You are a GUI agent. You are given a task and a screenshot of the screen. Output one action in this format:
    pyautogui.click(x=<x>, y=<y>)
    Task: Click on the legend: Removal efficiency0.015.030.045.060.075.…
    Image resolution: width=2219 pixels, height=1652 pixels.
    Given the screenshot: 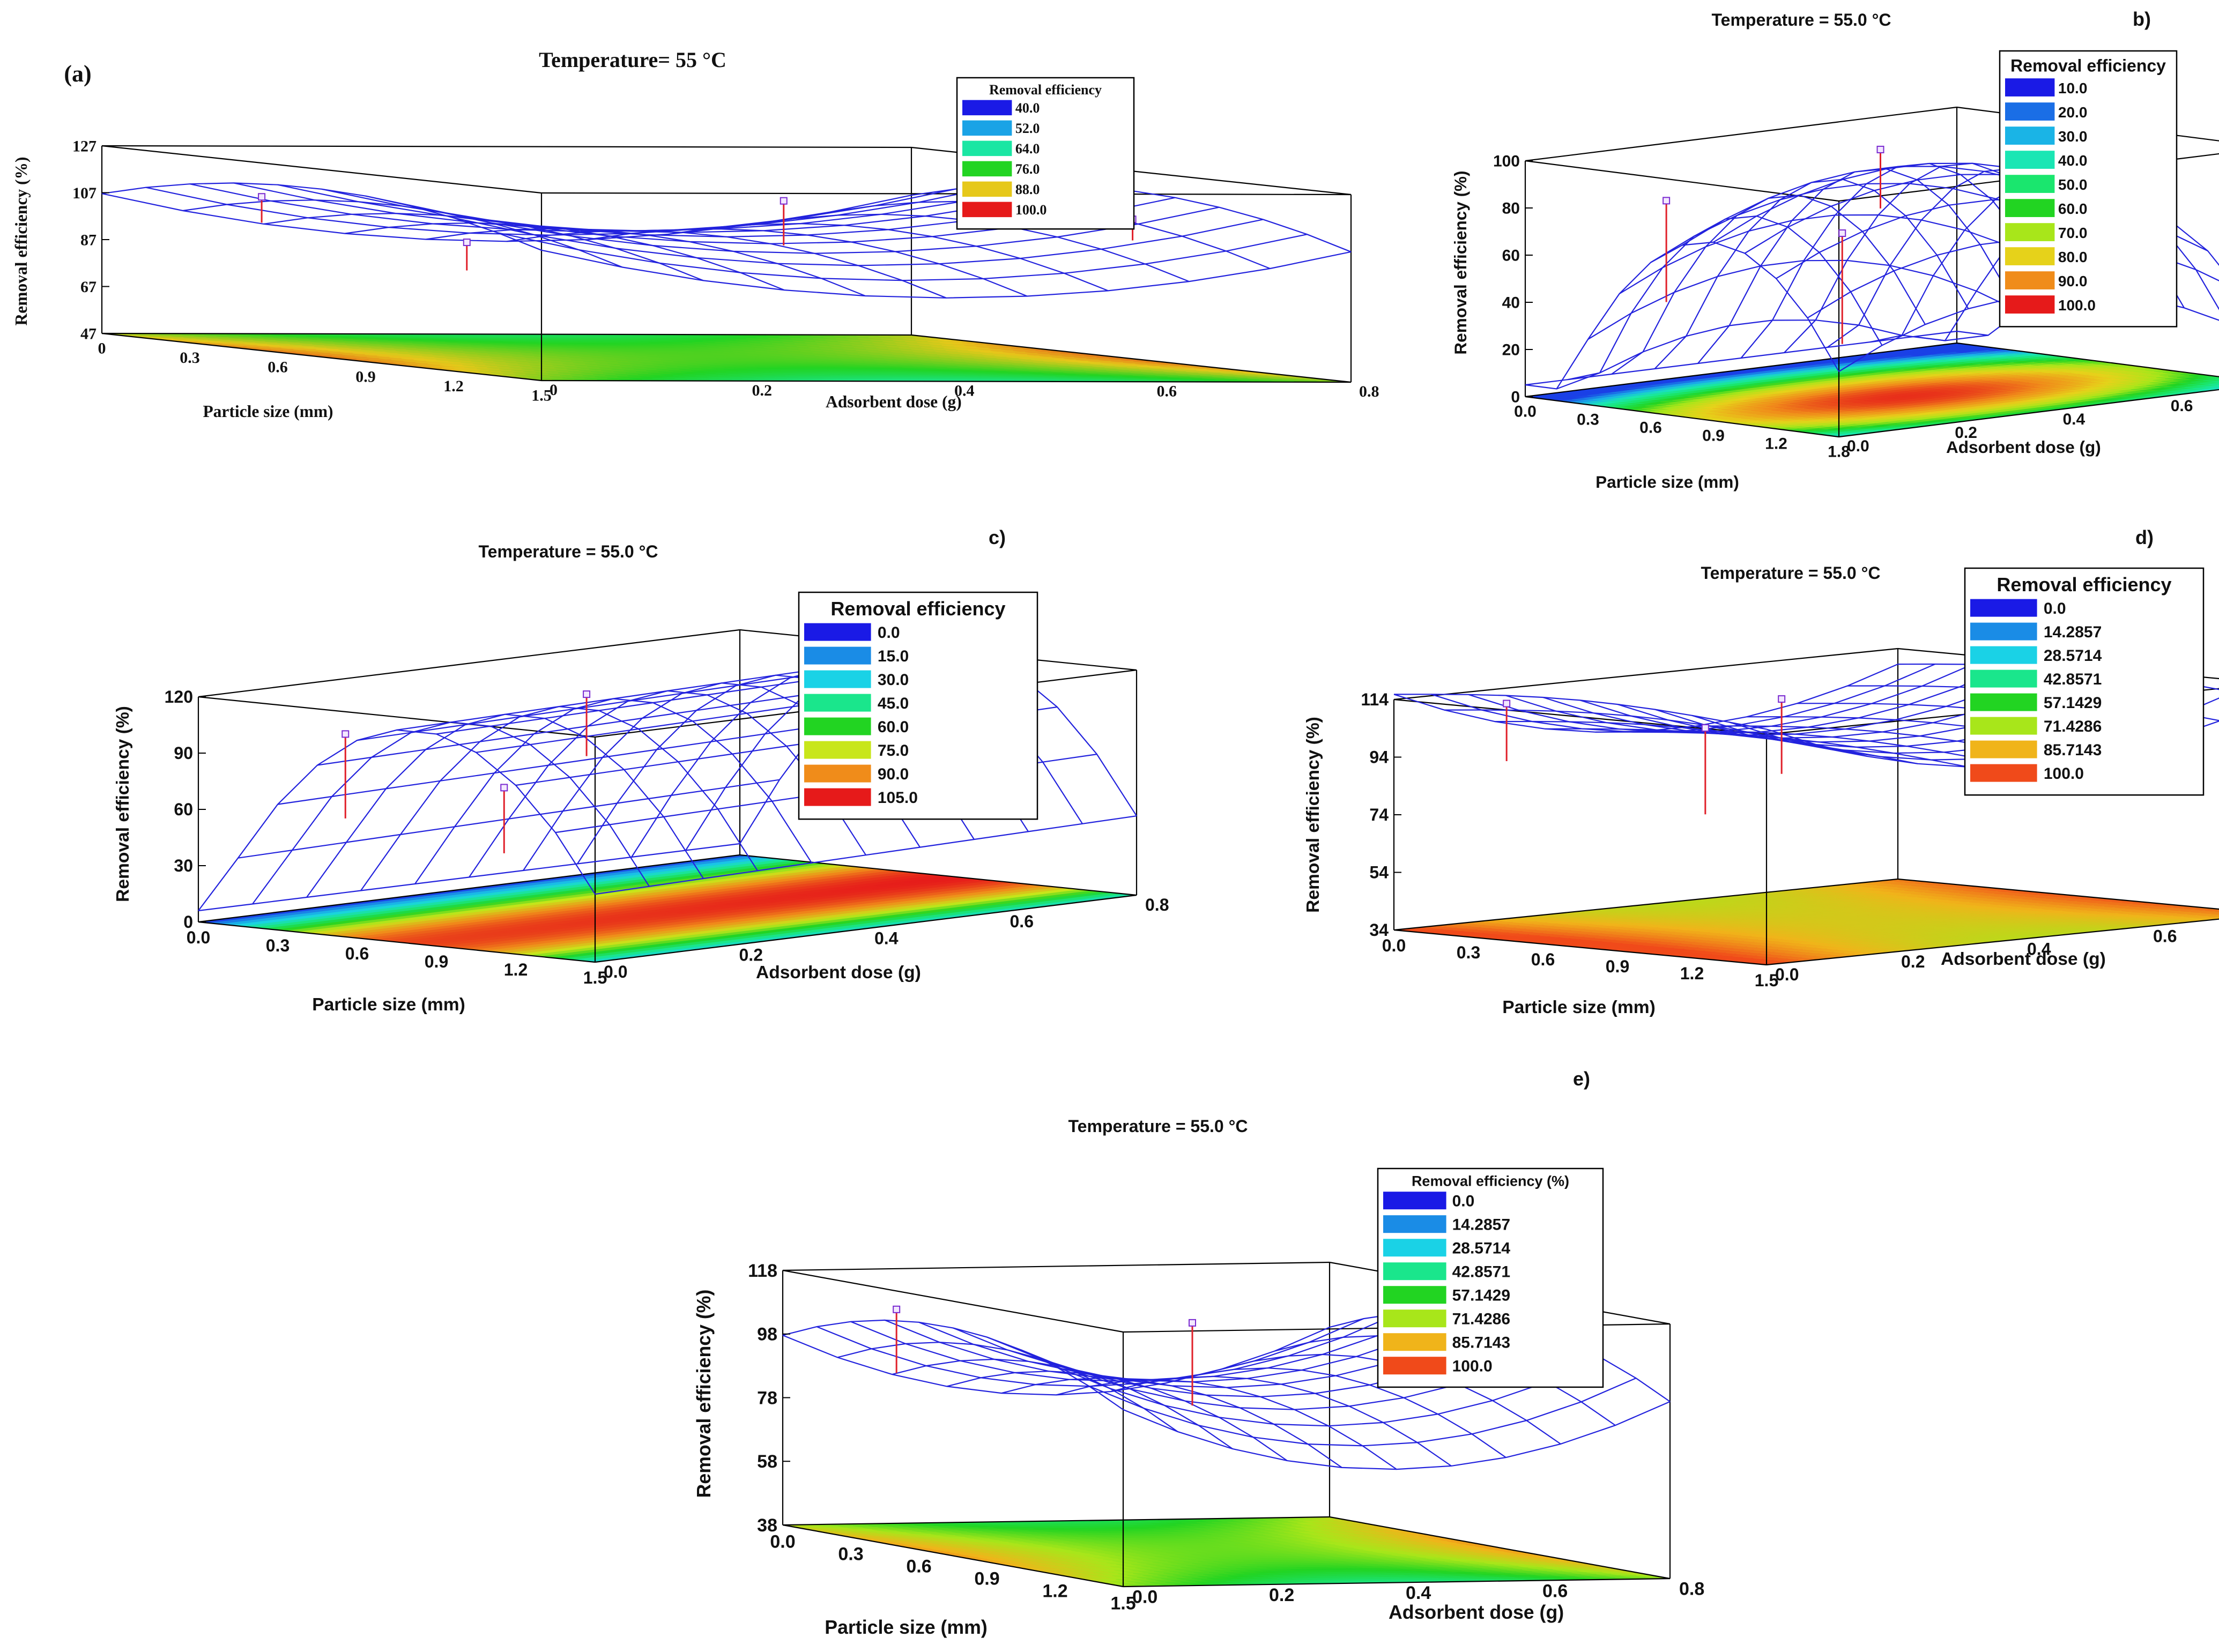 What is the action you would take?
    pyautogui.click(x=918, y=705)
    